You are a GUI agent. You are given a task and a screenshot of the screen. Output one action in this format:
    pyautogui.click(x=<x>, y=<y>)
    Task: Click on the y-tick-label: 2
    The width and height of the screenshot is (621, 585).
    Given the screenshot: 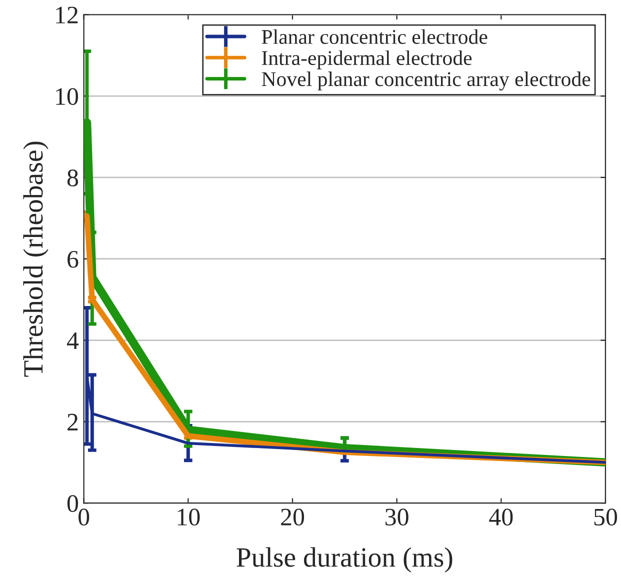 What is the action you would take?
    pyautogui.click(x=73, y=422)
    